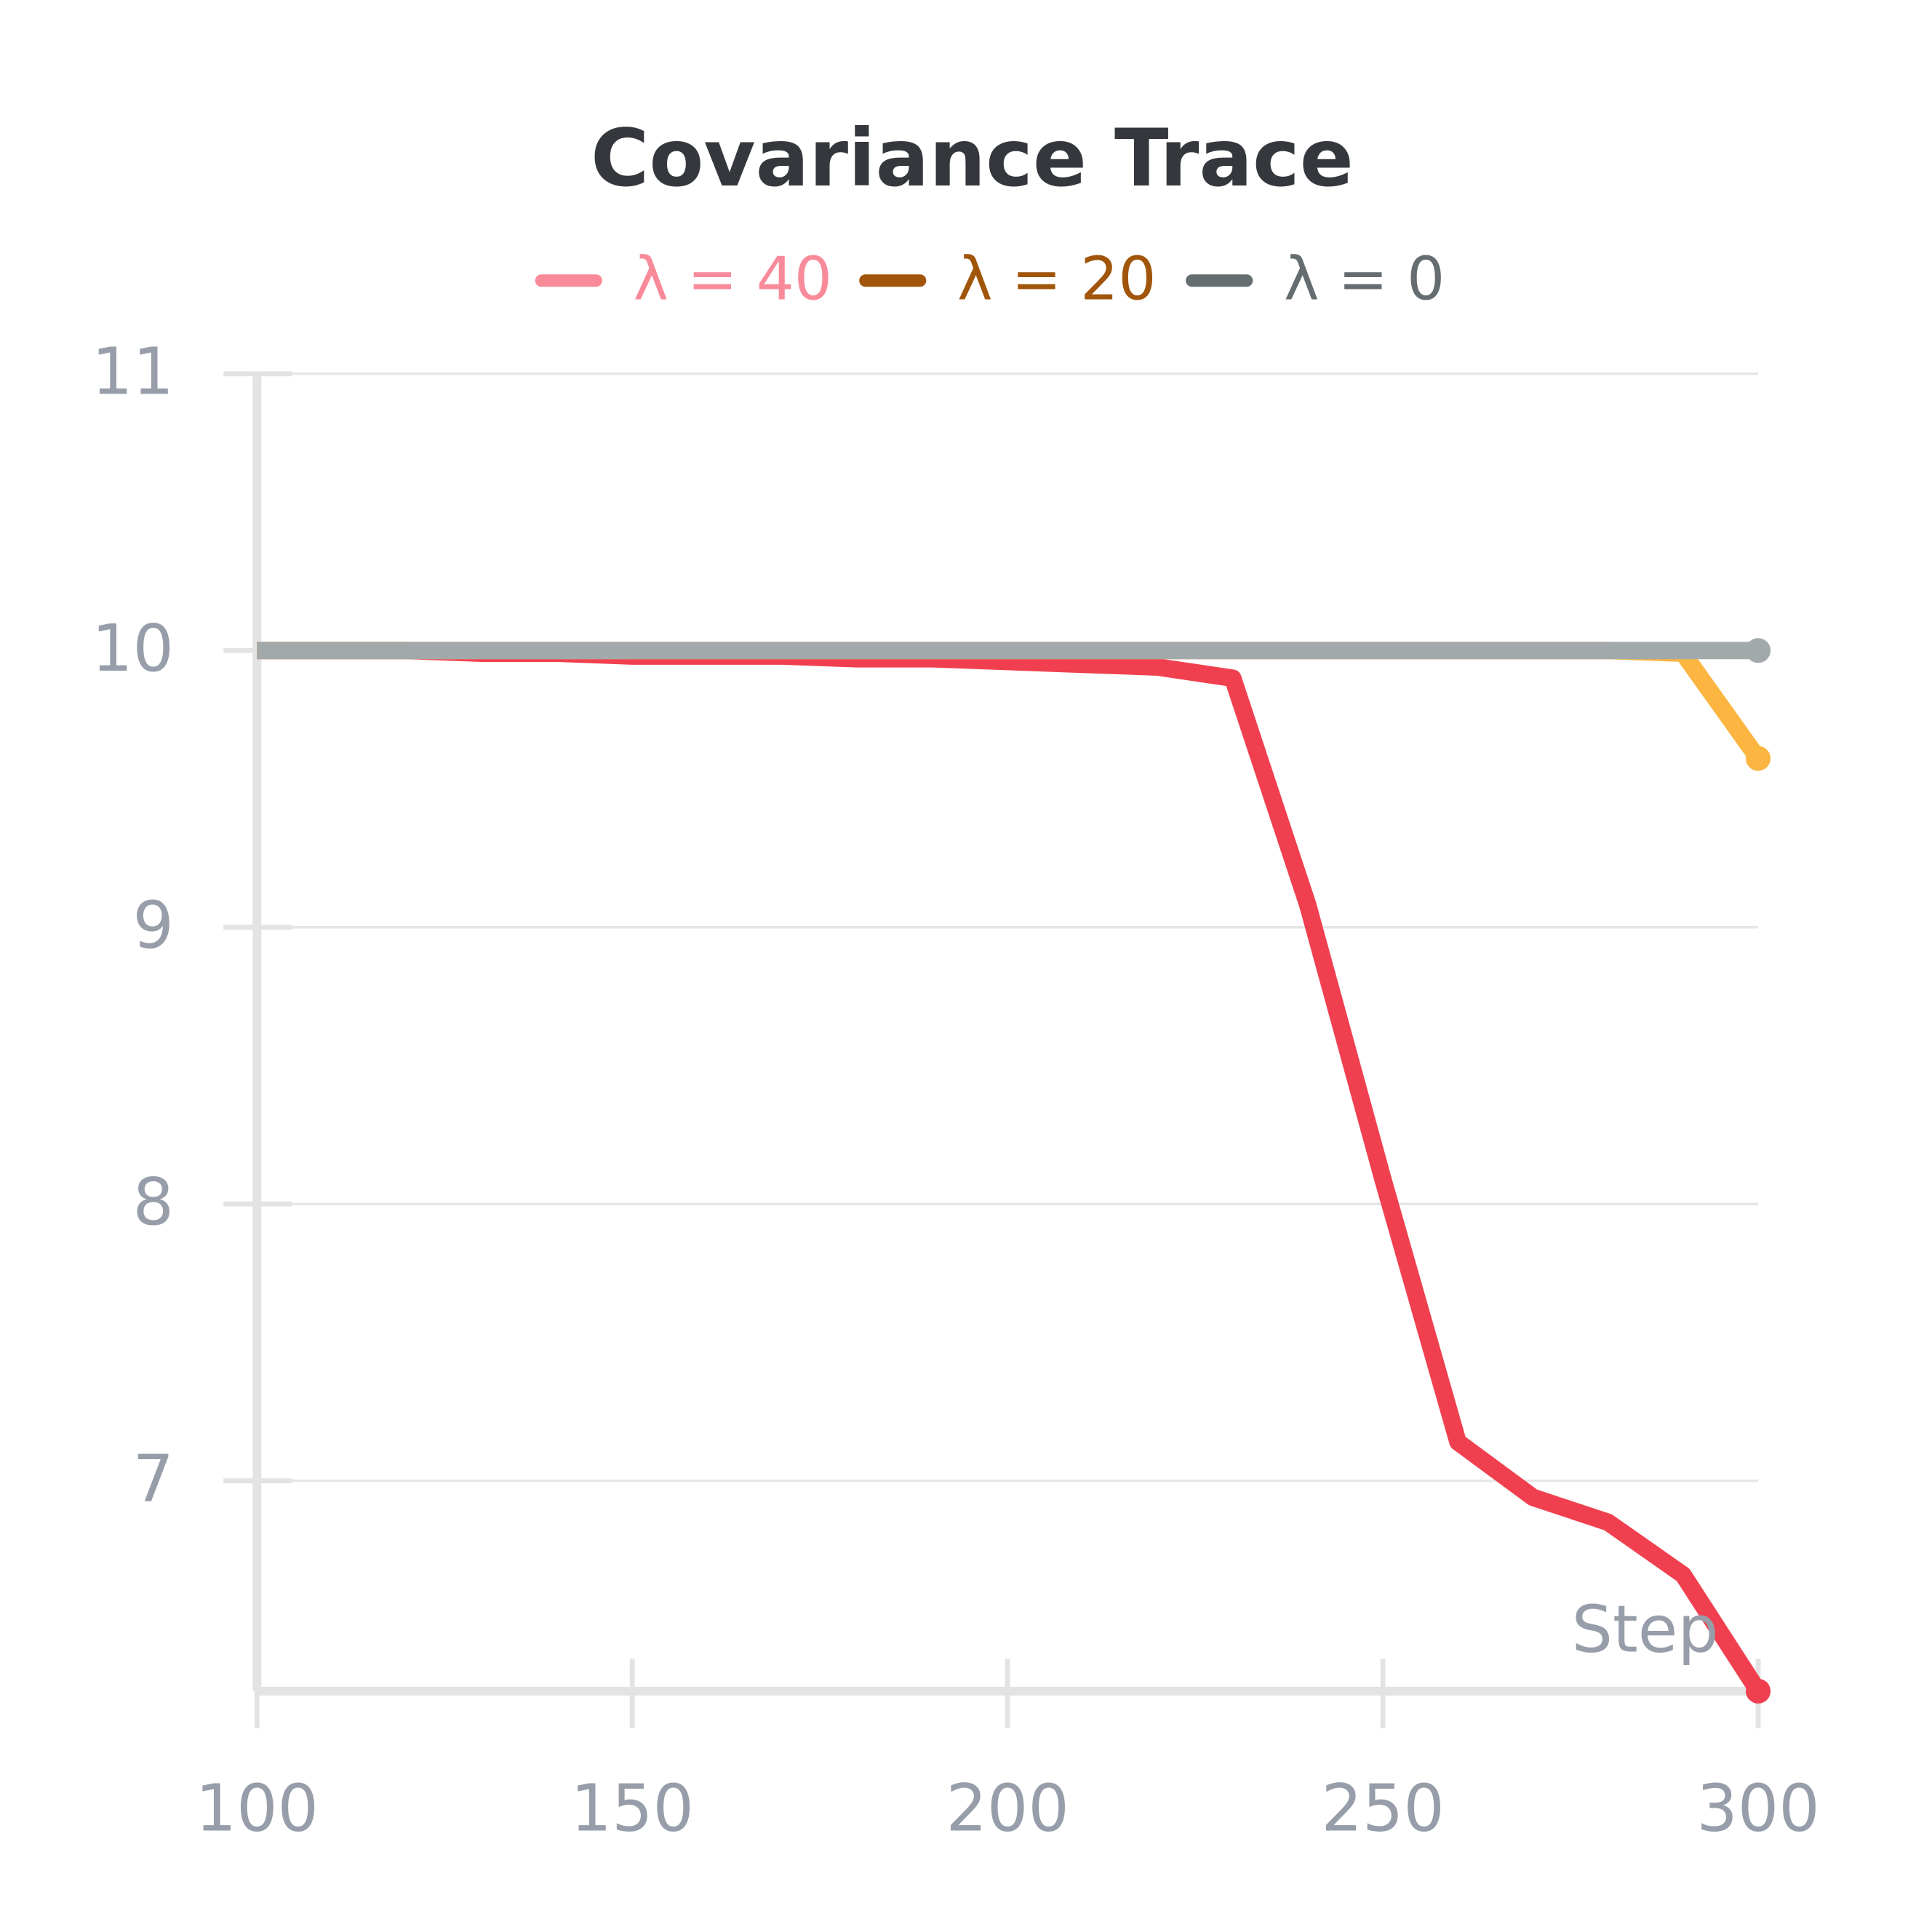  Describe the element at coordinates (154, 1202) in the screenshot. I see `y-tick-label: 8` at that location.